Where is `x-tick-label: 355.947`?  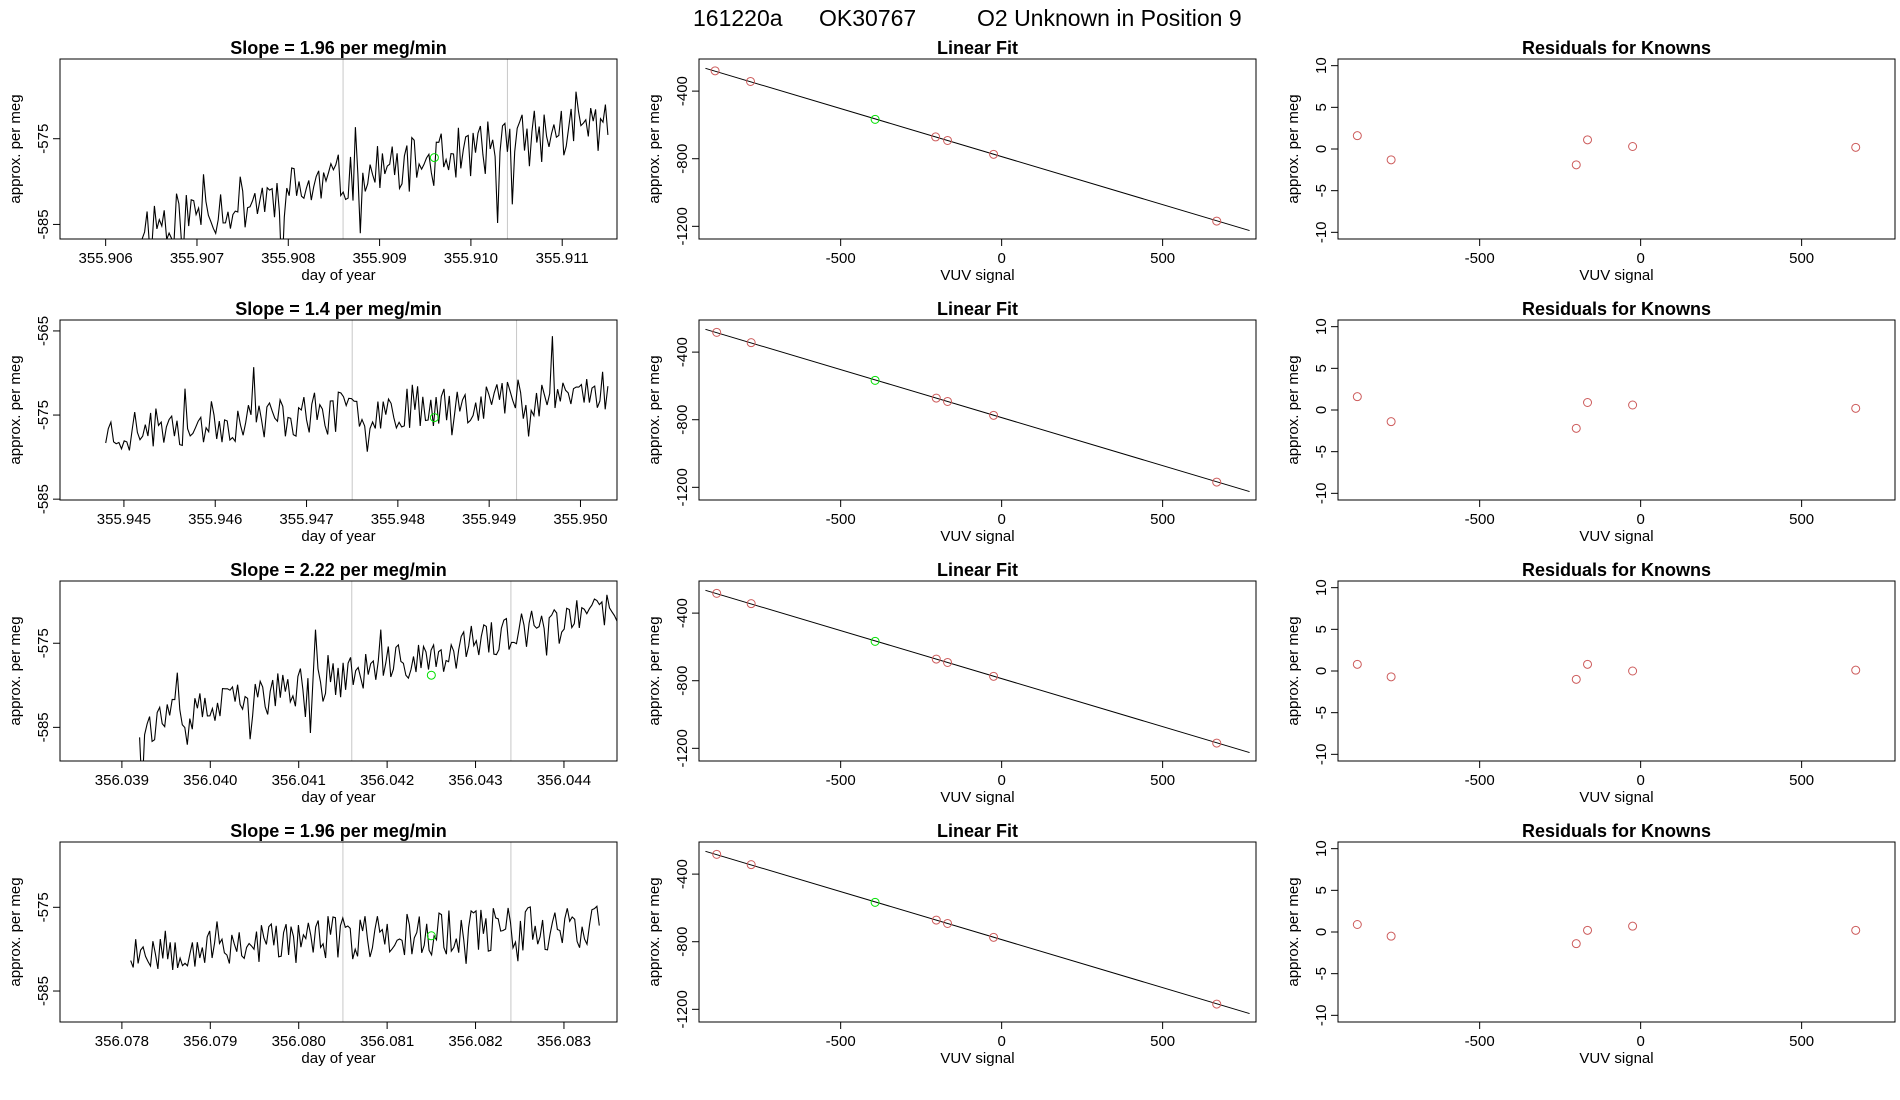 x-tick-label: 355.947 is located at coordinates (306, 519).